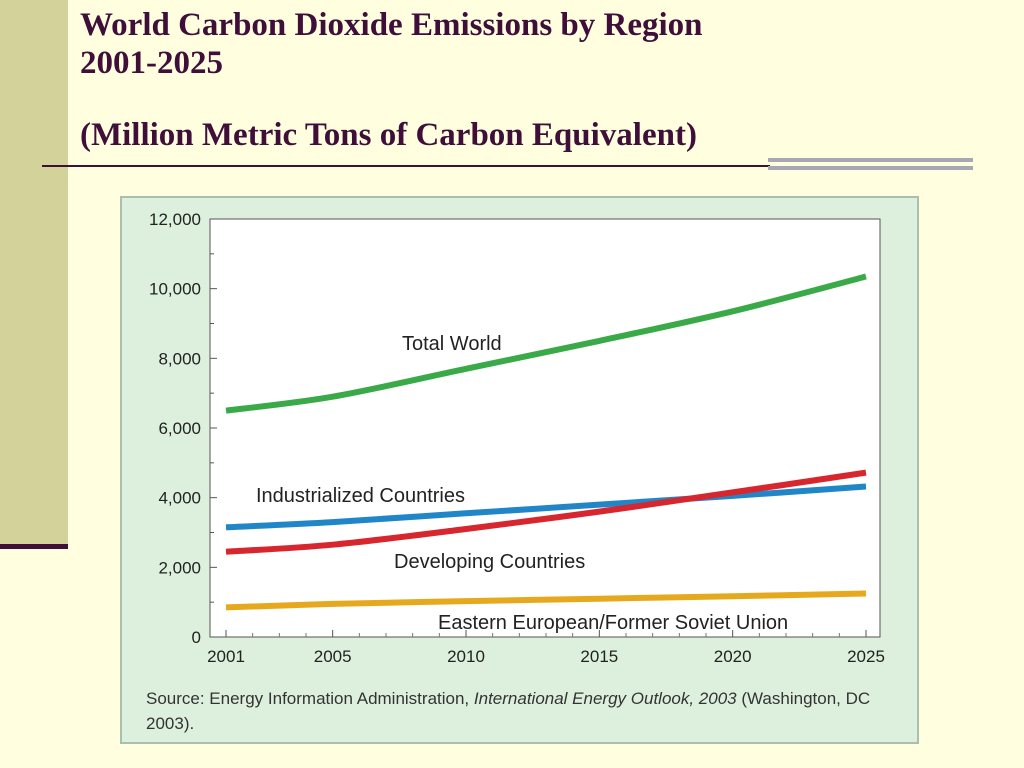 This screenshot has width=1024, height=768. I want to click on source-publication: International Energy Outlook, 2003, so click(605, 698).